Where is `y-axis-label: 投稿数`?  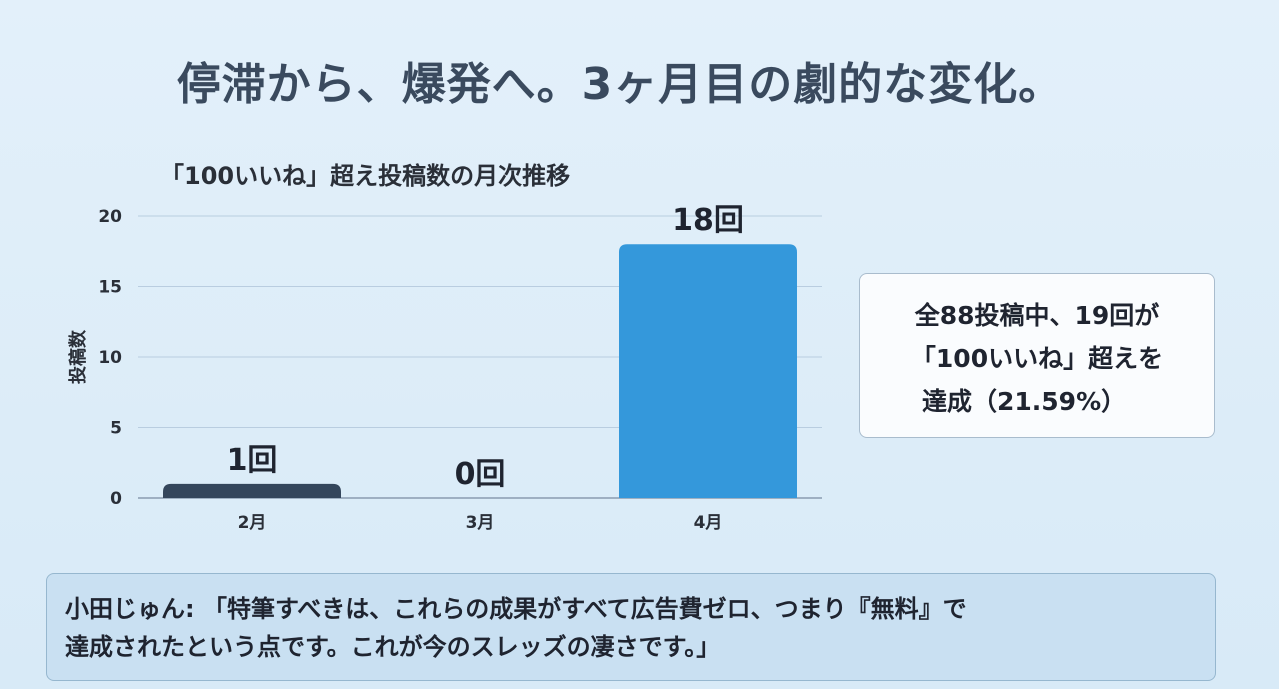
y-axis-label: 投稿数 is located at coordinates (78, 356).